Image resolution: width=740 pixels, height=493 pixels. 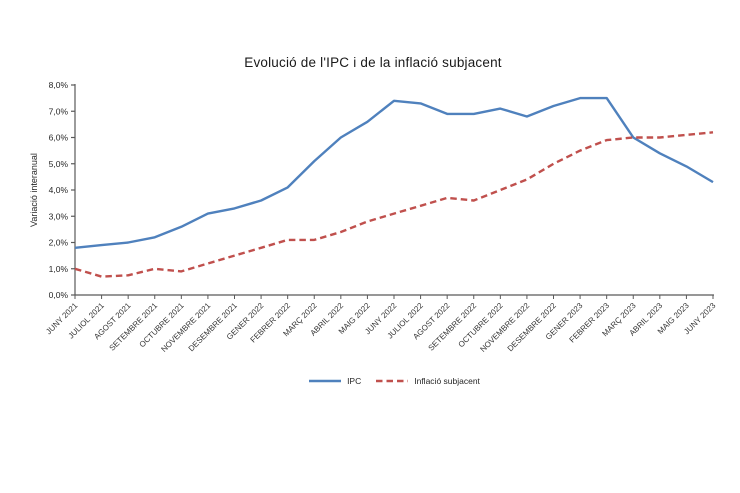 I want to click on y-axis-tick-label: 1,0%, so click(x=59, y=269).